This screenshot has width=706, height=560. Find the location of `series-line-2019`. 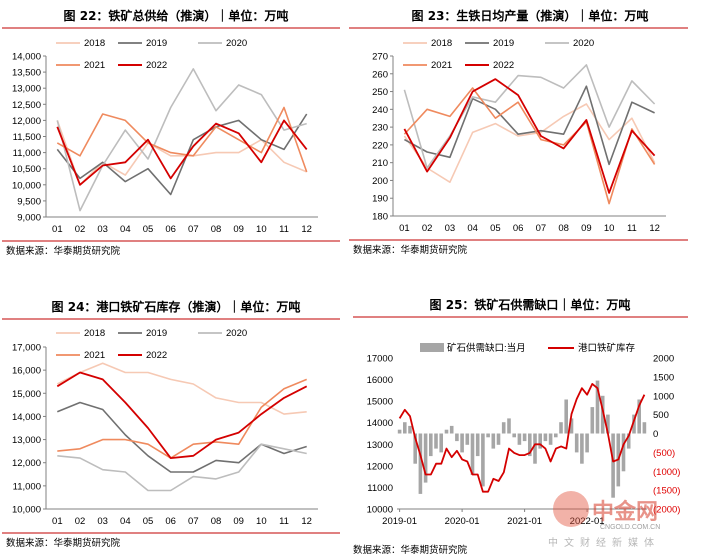

series-line-2019 is located at coordinates (529, 125).